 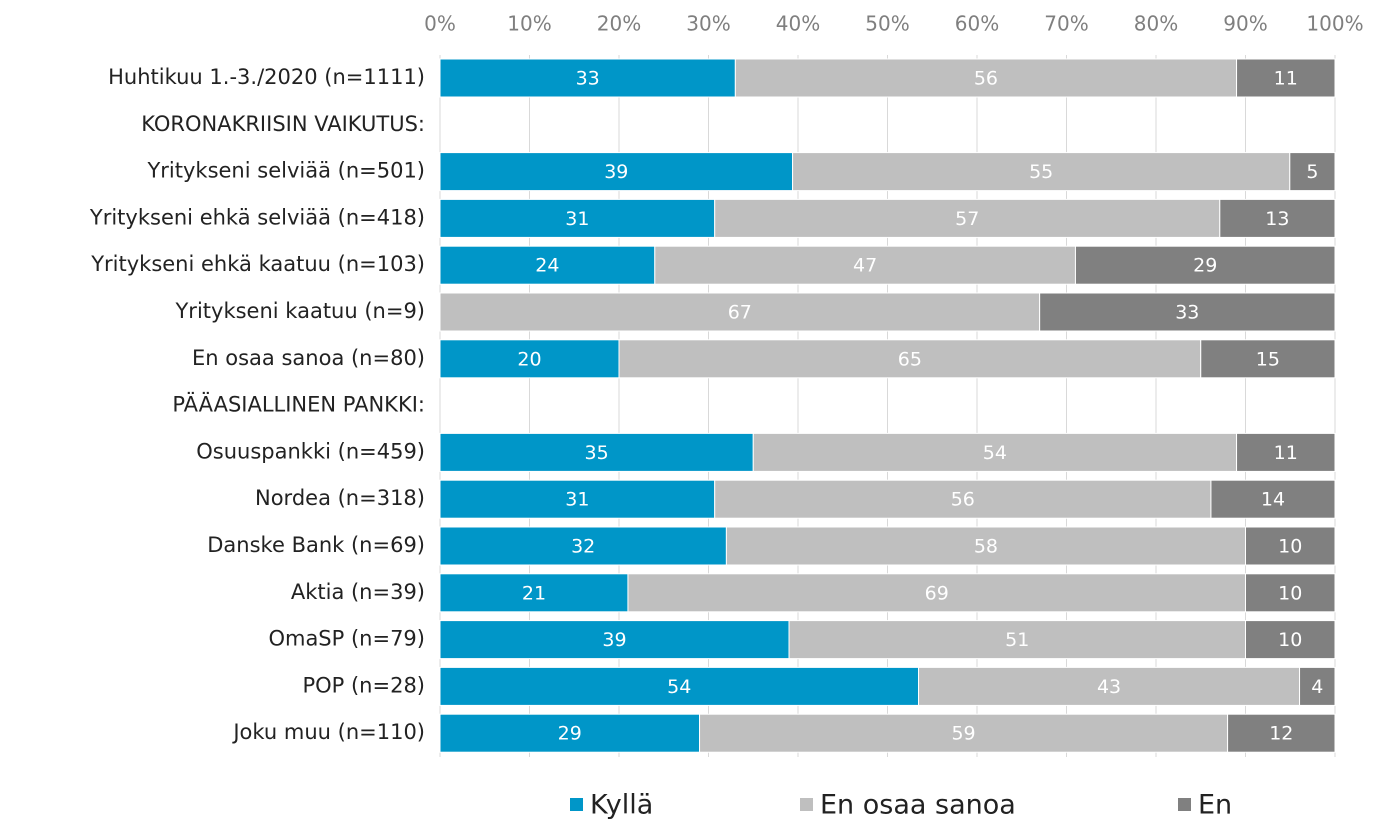 I want to click on data-label: 58, so click(x=986, y=547).